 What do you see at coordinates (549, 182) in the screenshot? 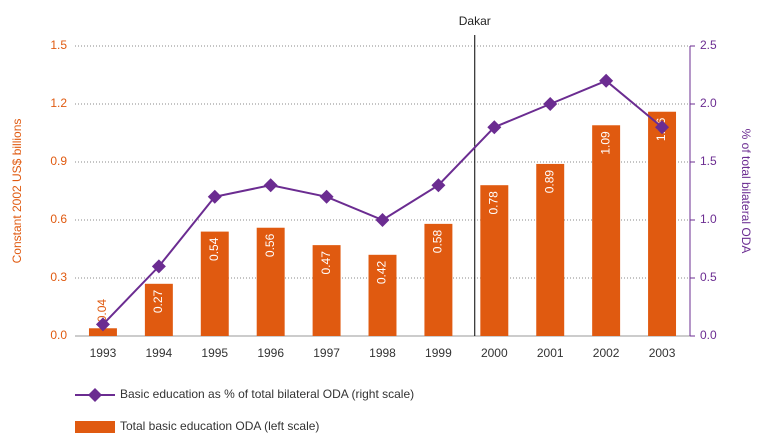
I see `data-label: 0.89` at bounding box center [549, 182].